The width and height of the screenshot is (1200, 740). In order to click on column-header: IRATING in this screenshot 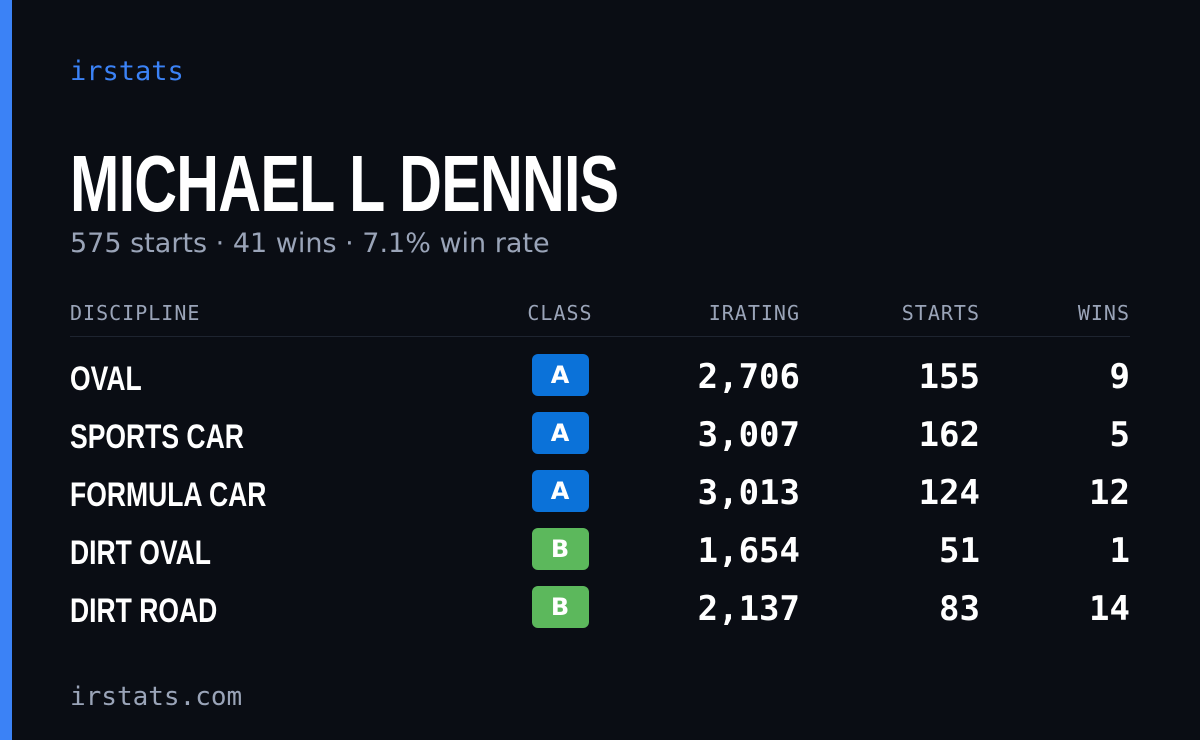, I will do `click(754, 313)`.